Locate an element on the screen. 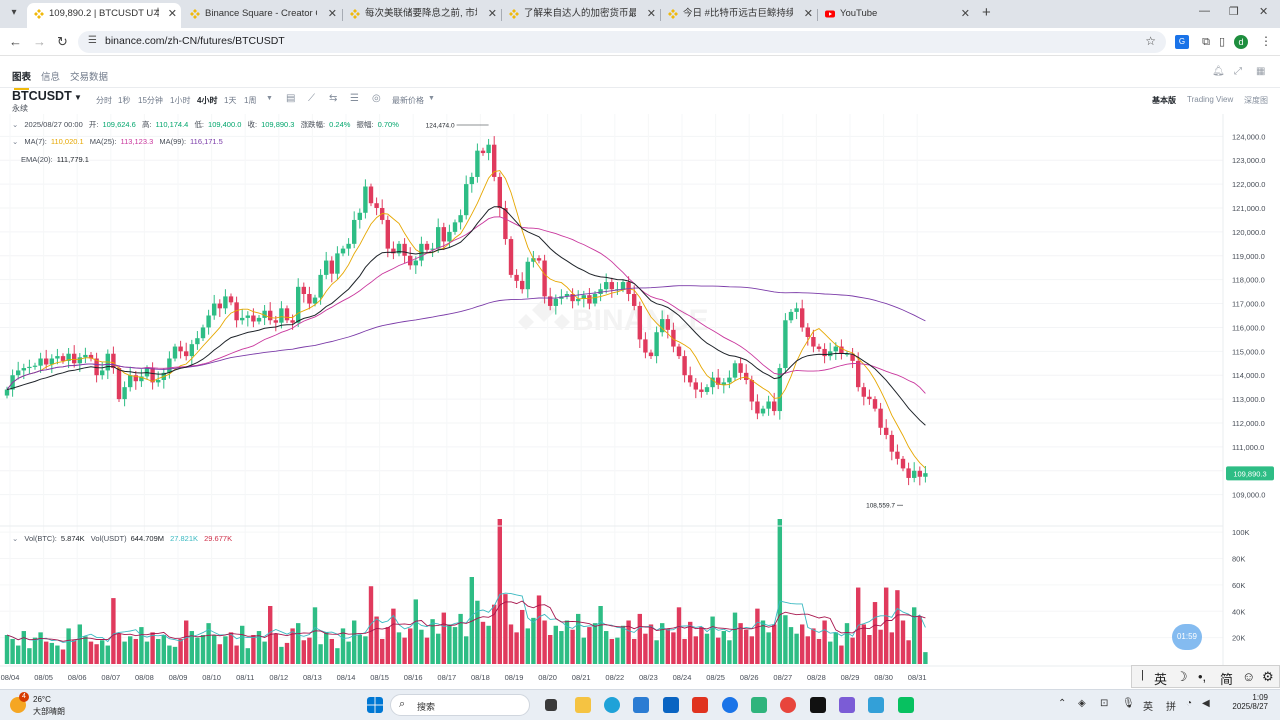 This screenshot has height=720, width=1280. bell-icon: 🔔︎ is located at coordinates (1218, 71).